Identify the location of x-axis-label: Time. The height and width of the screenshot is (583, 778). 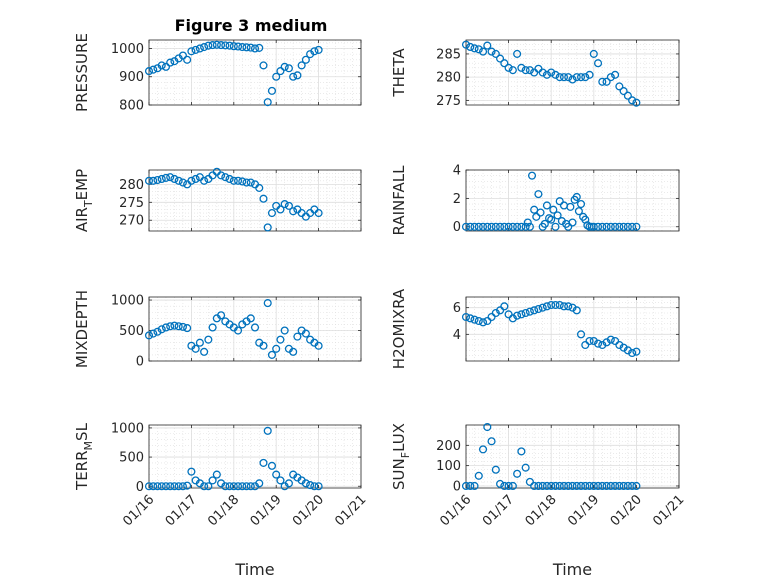
(254, 569).